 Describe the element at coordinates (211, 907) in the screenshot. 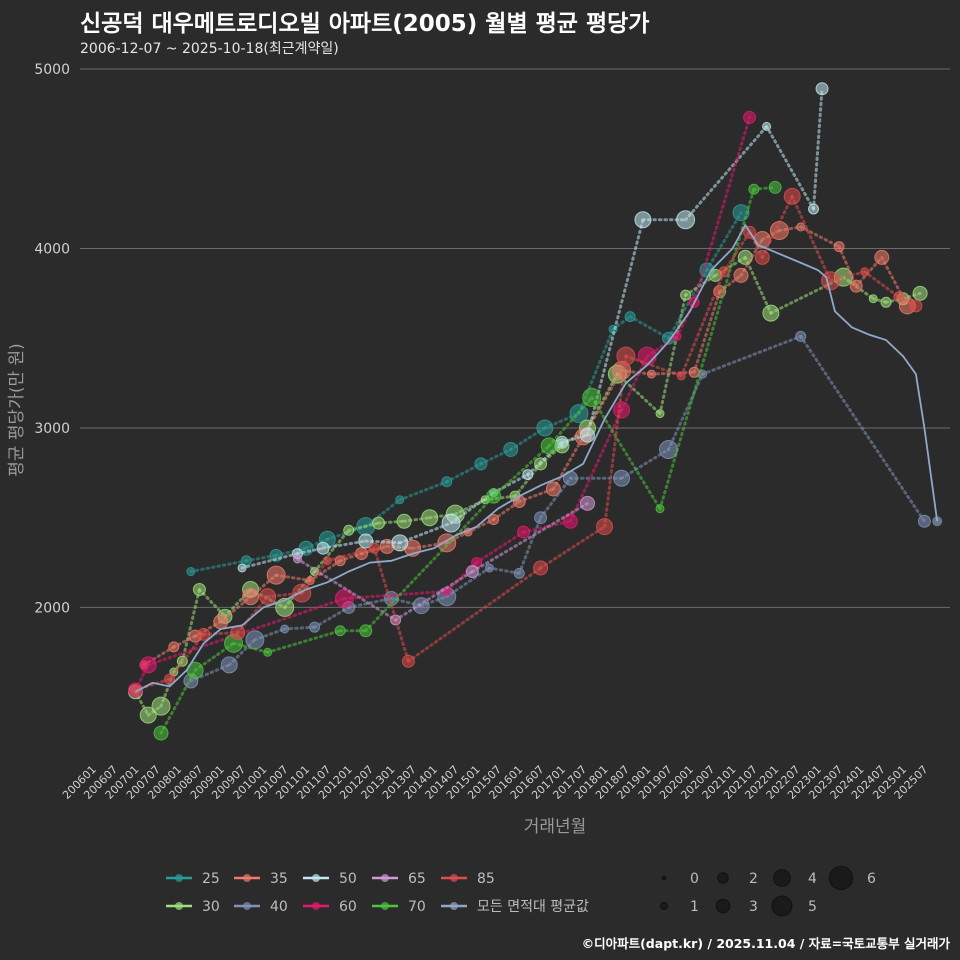

I see `legend-label: 30` at that location.